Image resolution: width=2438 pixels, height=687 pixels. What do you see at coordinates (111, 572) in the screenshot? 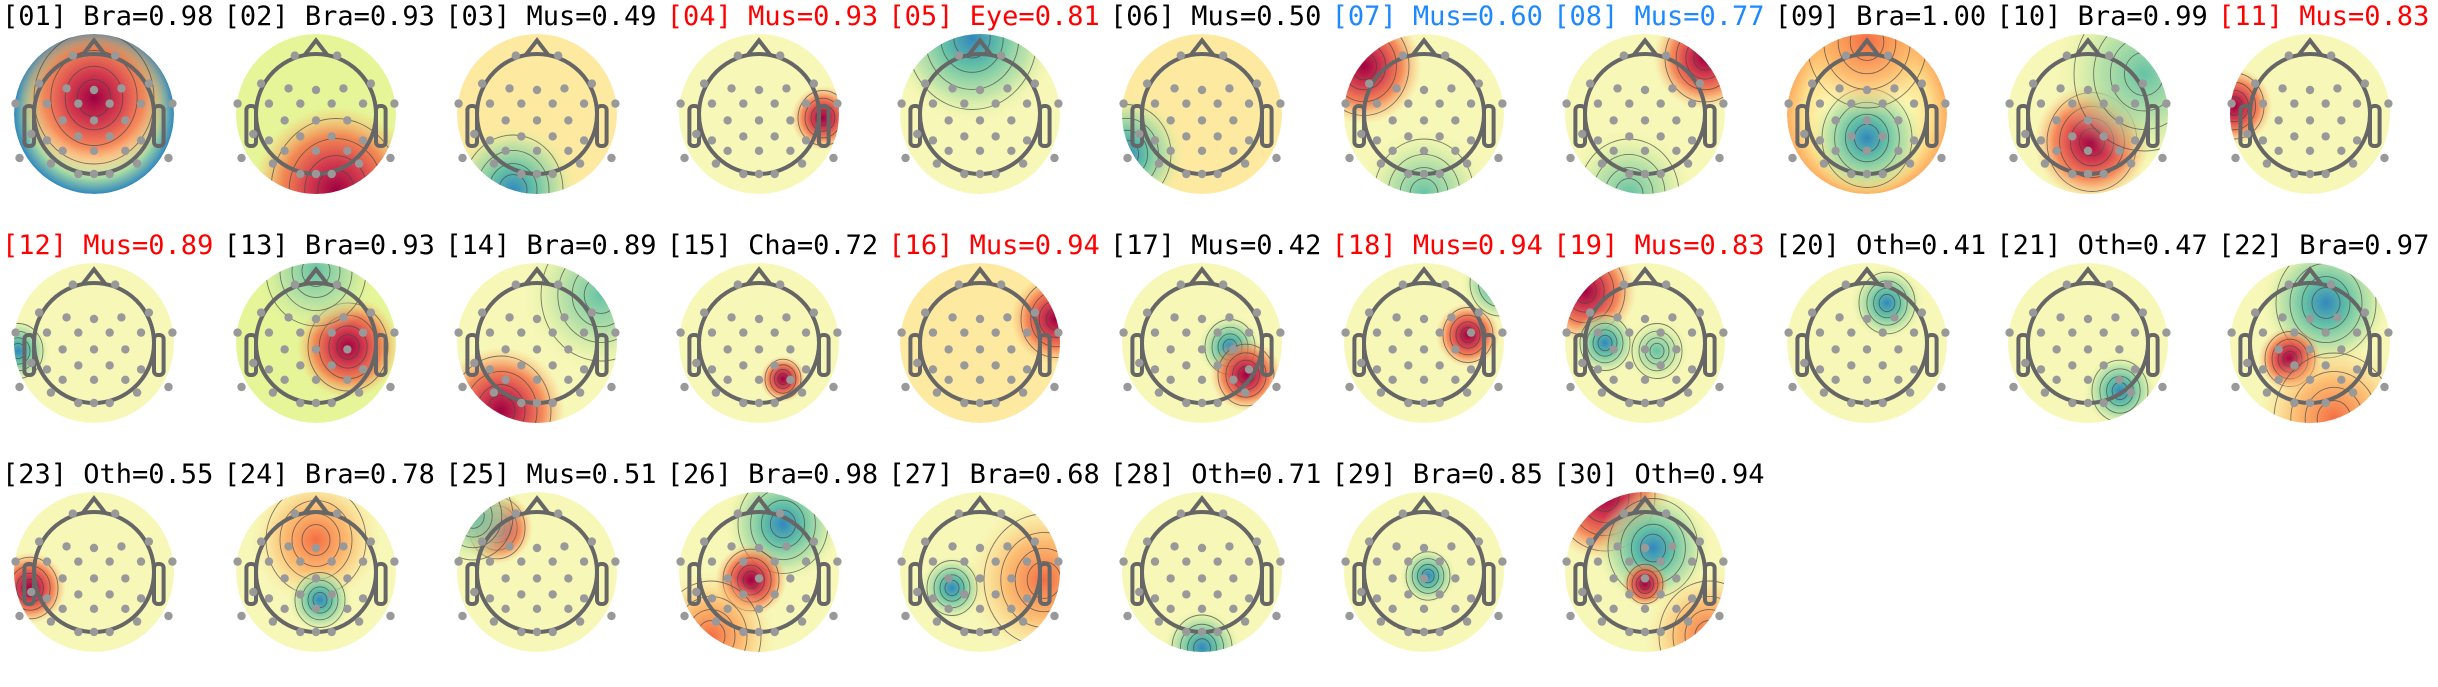
I see `component-23: [23] Oth=0.55` at bounding box center [111, 572].